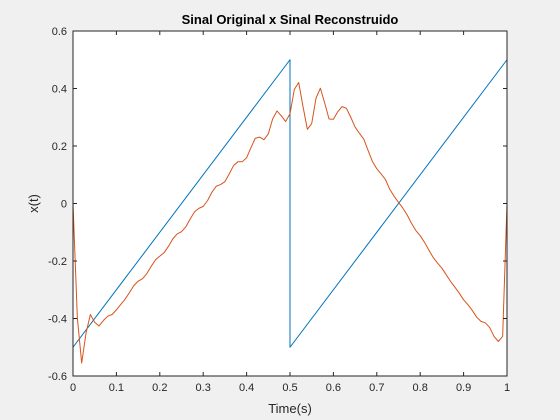 Image resolution: width=560 pixels, height=420 pixels. Describe the element at coordinates (507, 388) in the screenshot. I see `x-tick-label: 1` at that location.